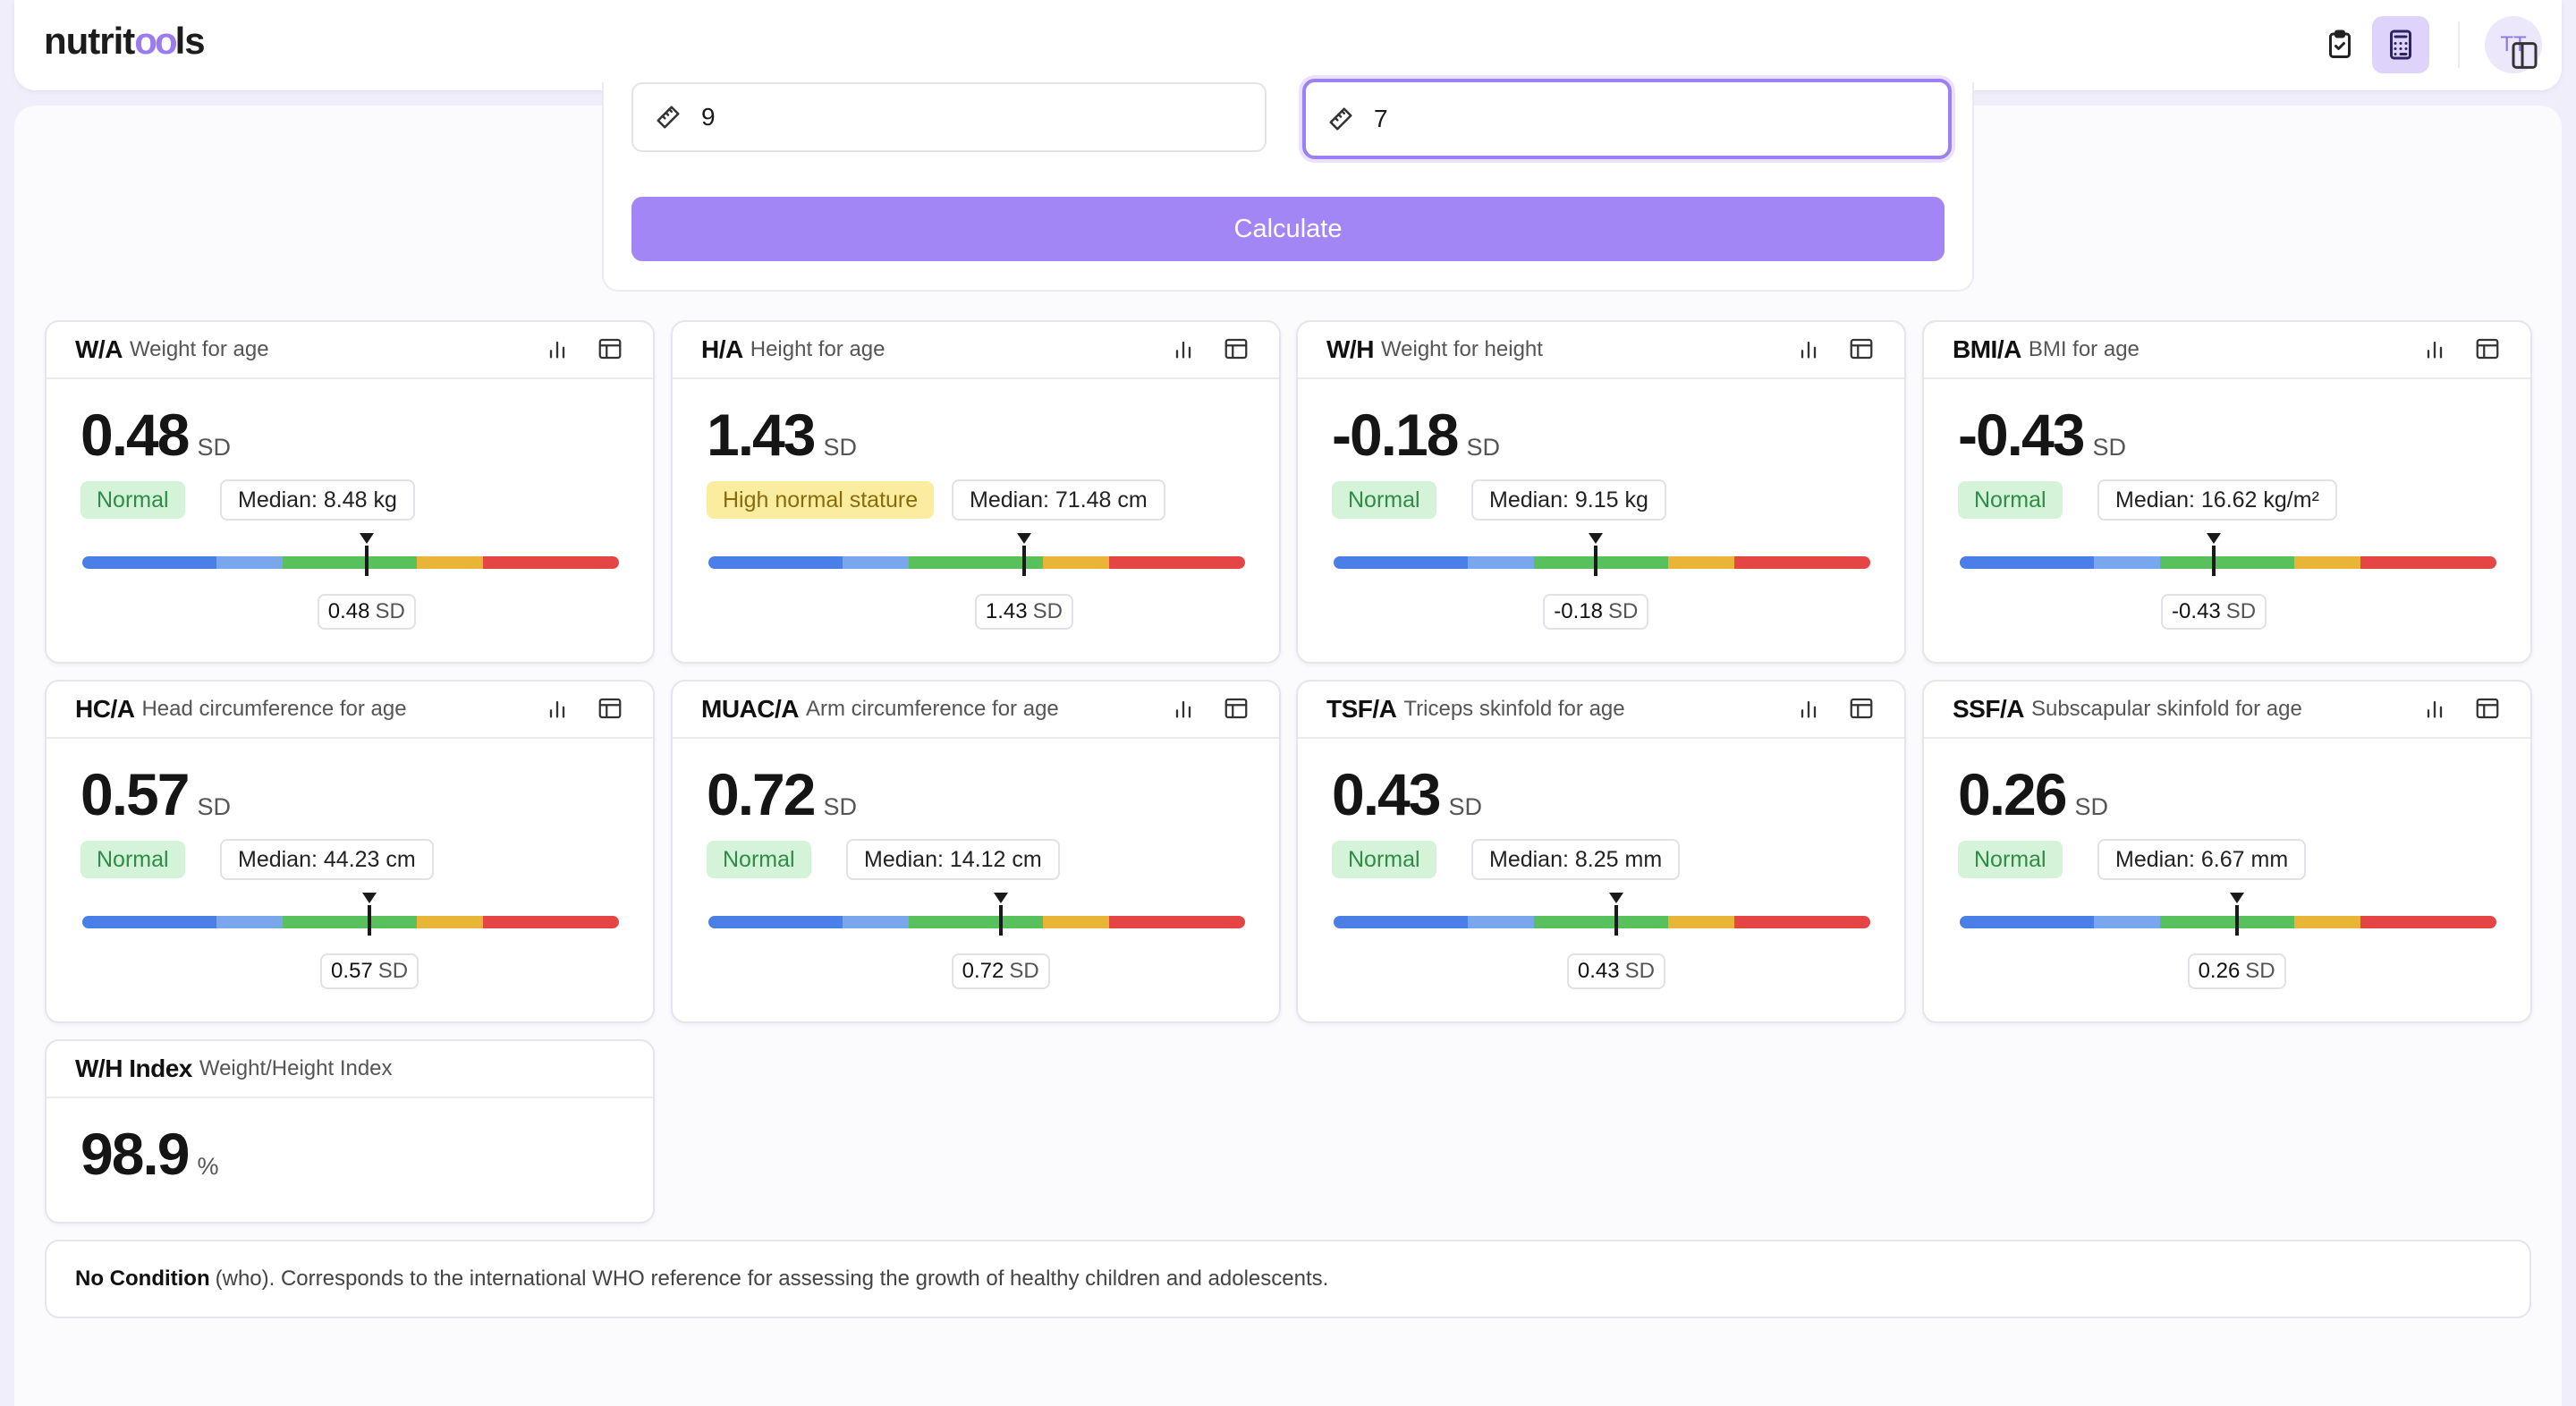 The width and height of the screenshot is (2576, 1406). What do you see at coordinates (722, 349) in the screenshot?
I see `card-code: H/A` at bounding box center [722, 349].